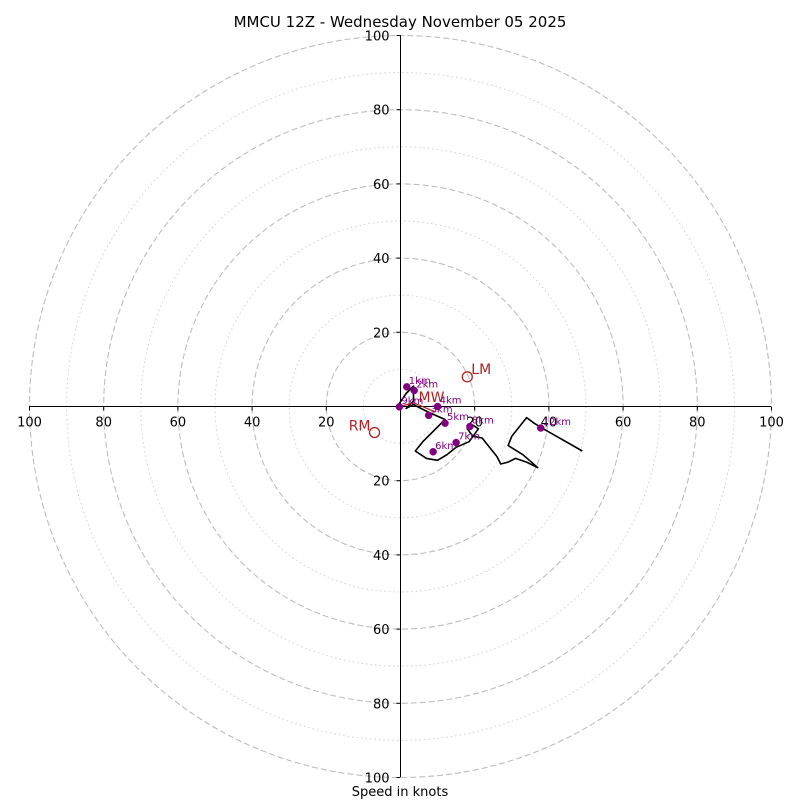 The image size is (800, 800). Describe the element at coordinates (458, 417) in the screenshot. I see `height-marker-label: 5km` at that location.